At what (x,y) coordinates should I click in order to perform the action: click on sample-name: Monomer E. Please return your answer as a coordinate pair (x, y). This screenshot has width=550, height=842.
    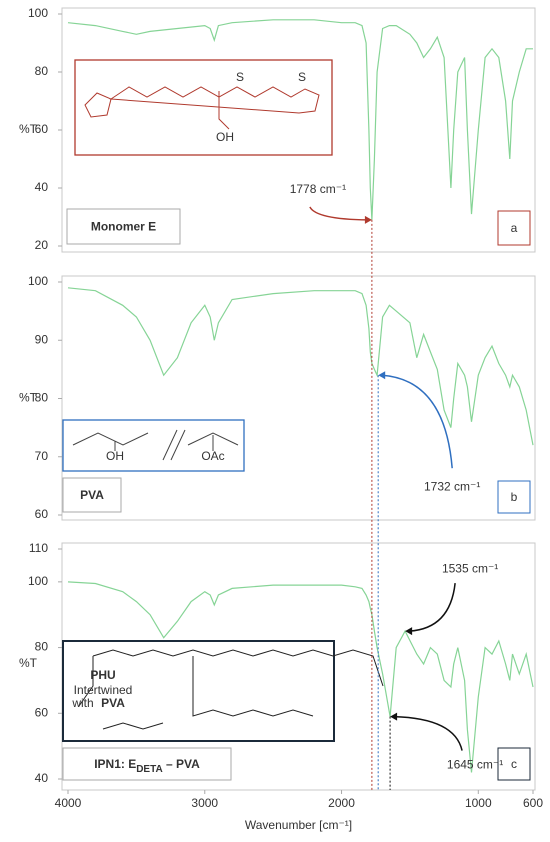
    Looking at the image, I should click on (123, 227).